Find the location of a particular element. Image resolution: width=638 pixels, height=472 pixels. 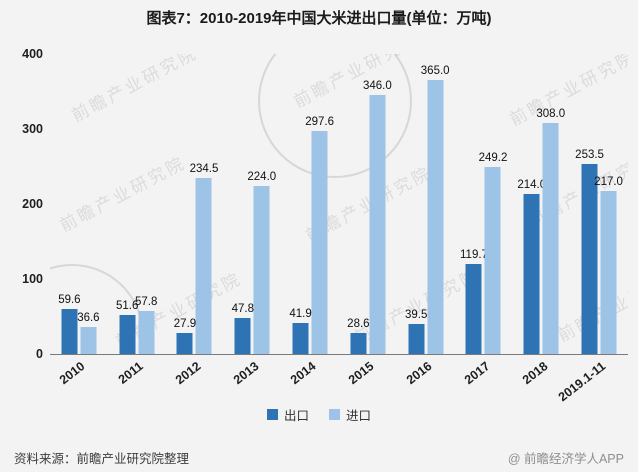

value-label: 57.8 is located at coordinates (146, 301).